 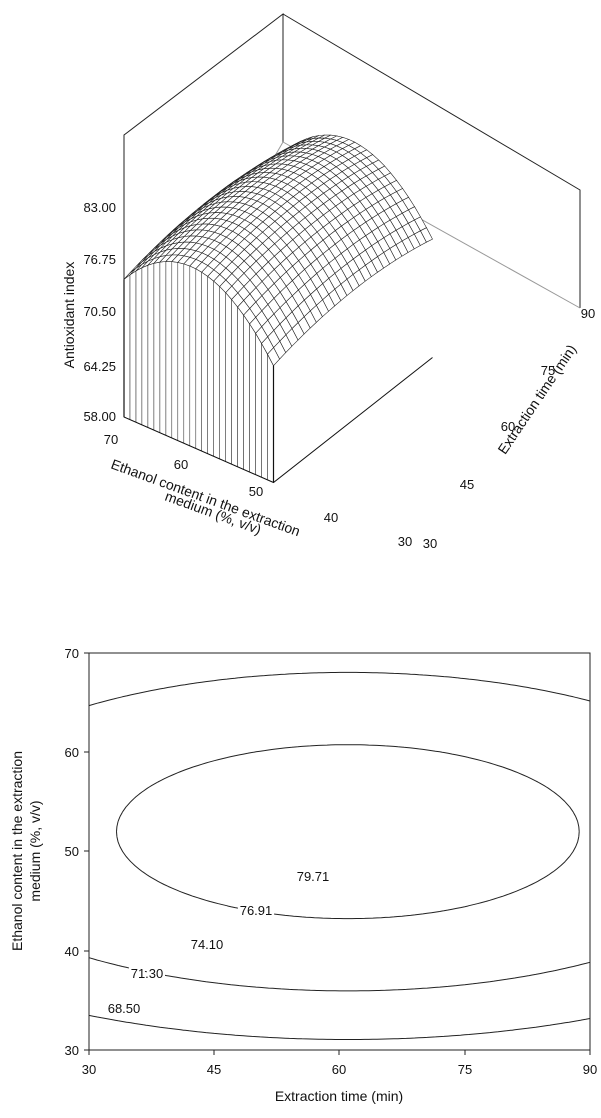 What do you see at coordinates (99, 416) in the screenshot?
I see `surface-z-tick: 58.00` at bounding box center [99, 416].